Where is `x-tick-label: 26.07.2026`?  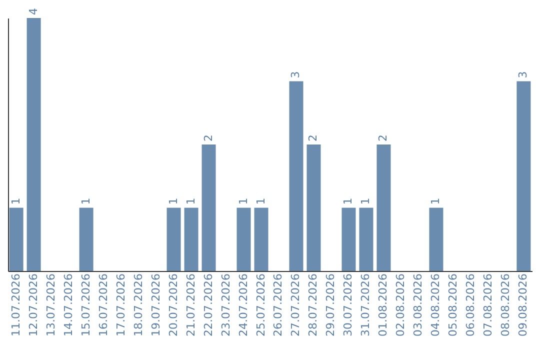
x-tick-label: 26.07.2026 is located at coordinates (278, 305).